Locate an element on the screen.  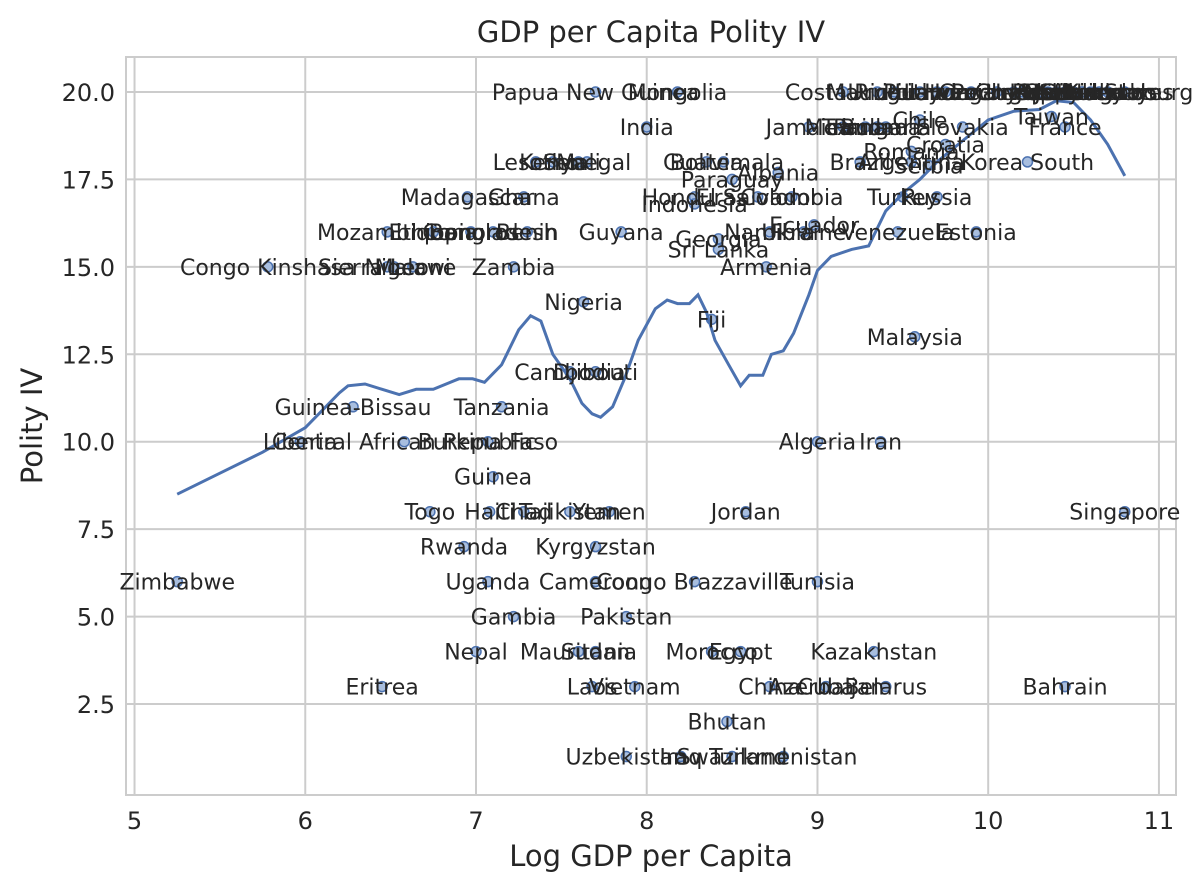
point-label: Serbia is located at coordinates (928, 166).